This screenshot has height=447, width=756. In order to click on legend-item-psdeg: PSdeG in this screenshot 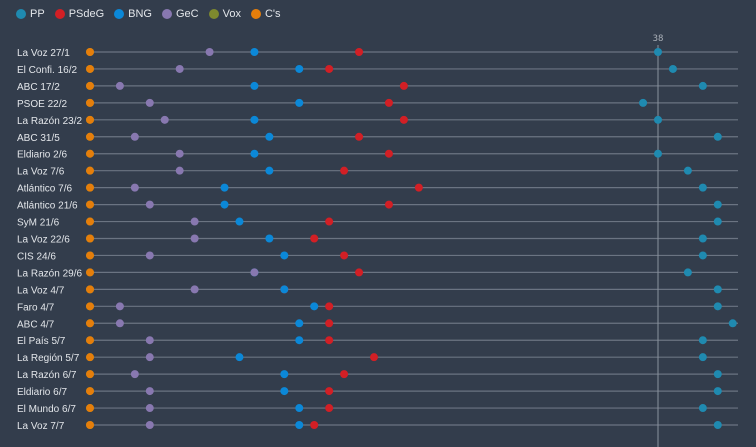, I will do `click(79, 14)`.